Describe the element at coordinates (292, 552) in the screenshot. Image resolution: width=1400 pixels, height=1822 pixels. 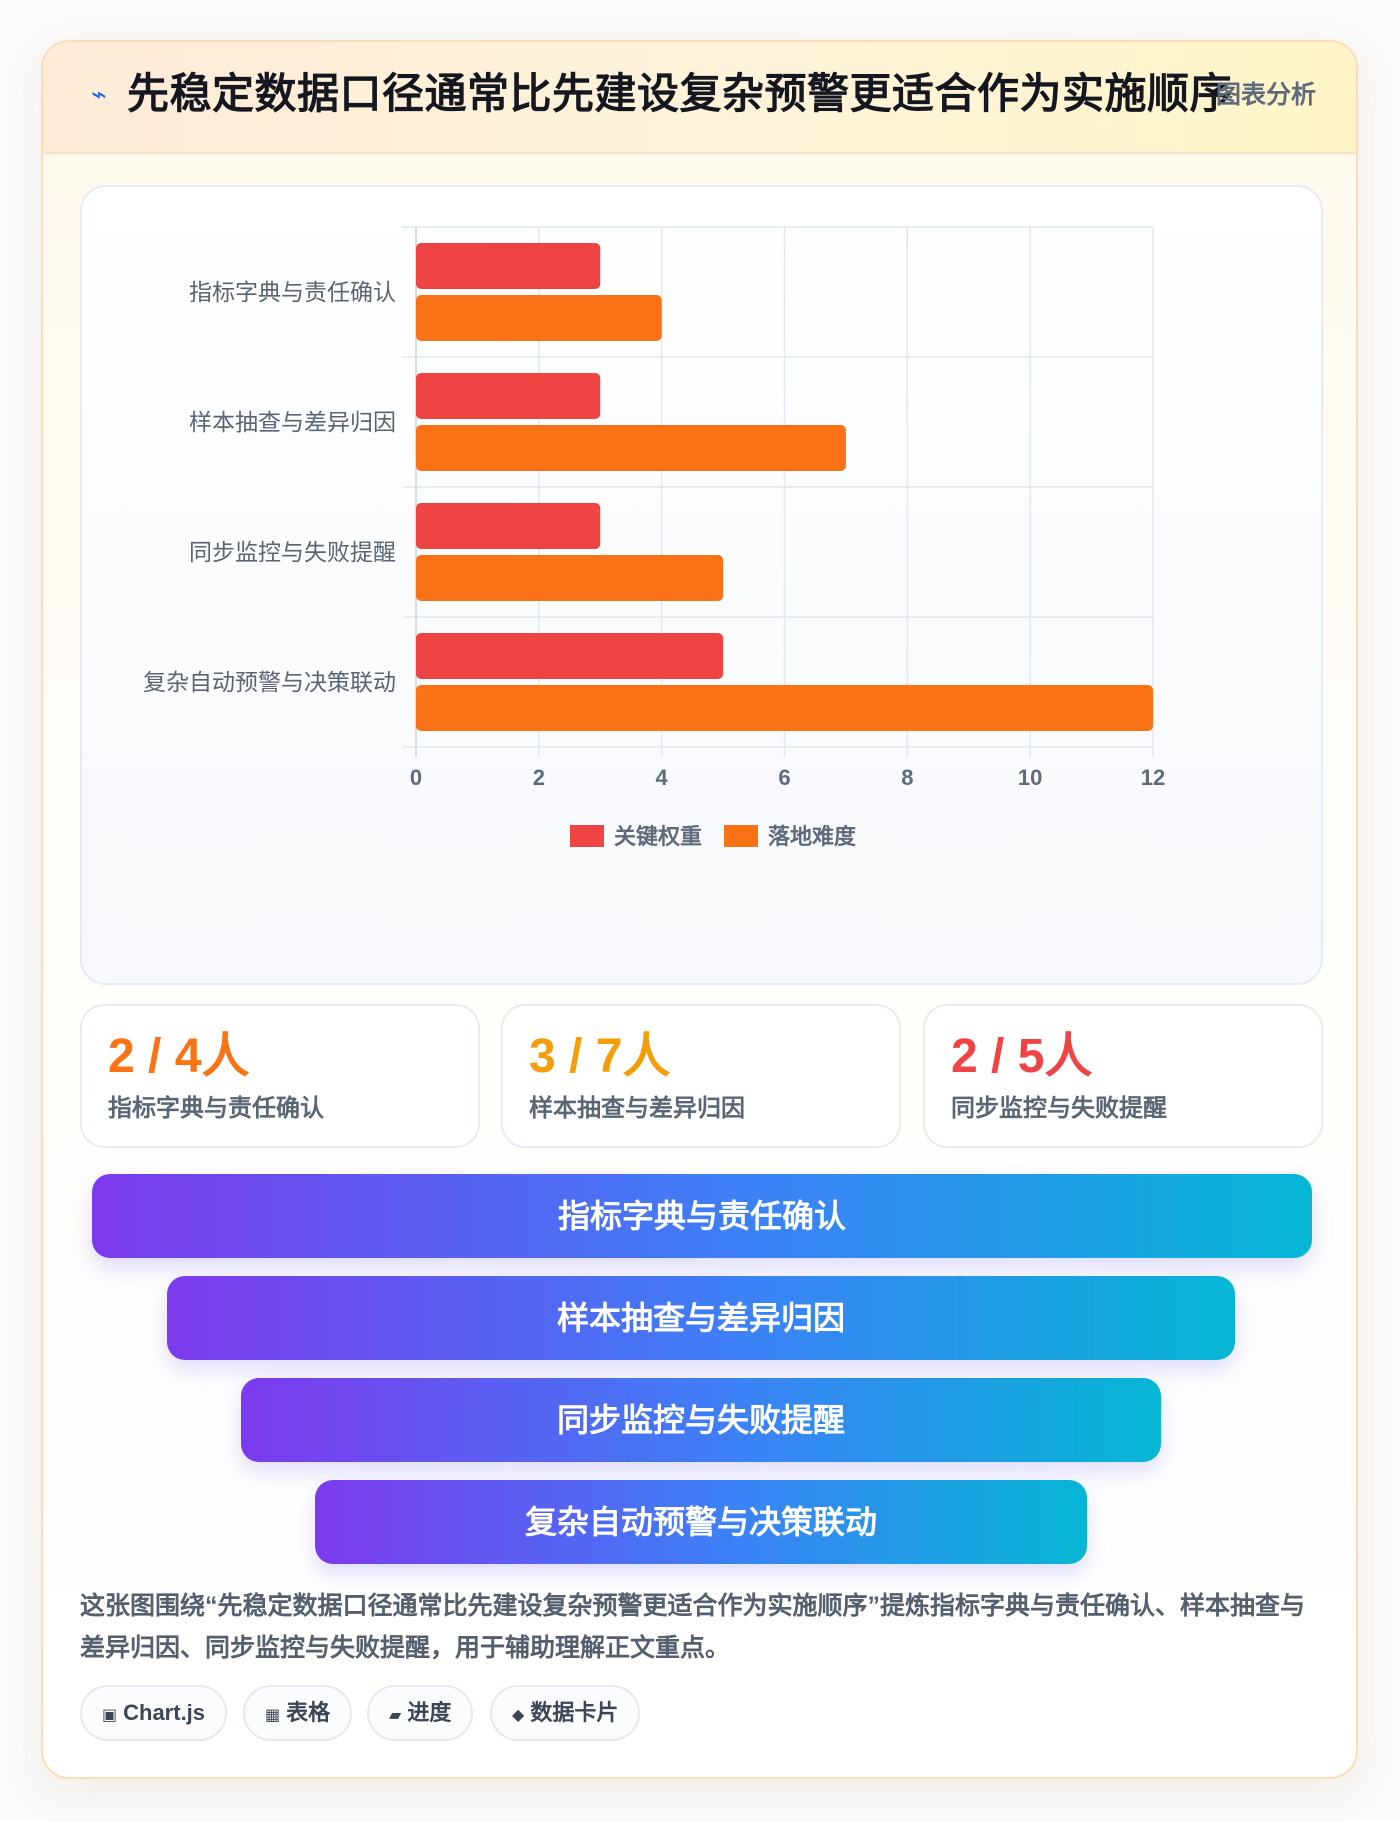
I see `category-label: 同步监控与失败提醒` at that location.